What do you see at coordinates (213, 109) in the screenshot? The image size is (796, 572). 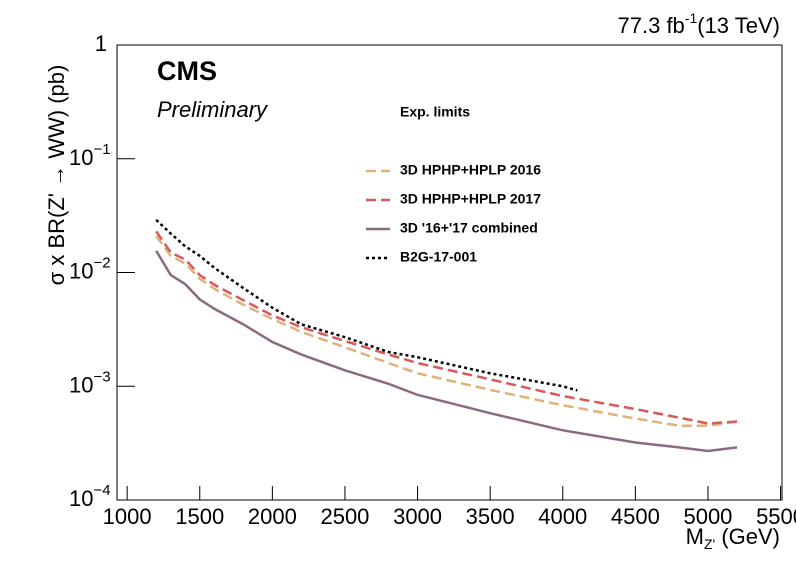 I see `preliminary-label: Preliminary` at bounding box center [213, 109].